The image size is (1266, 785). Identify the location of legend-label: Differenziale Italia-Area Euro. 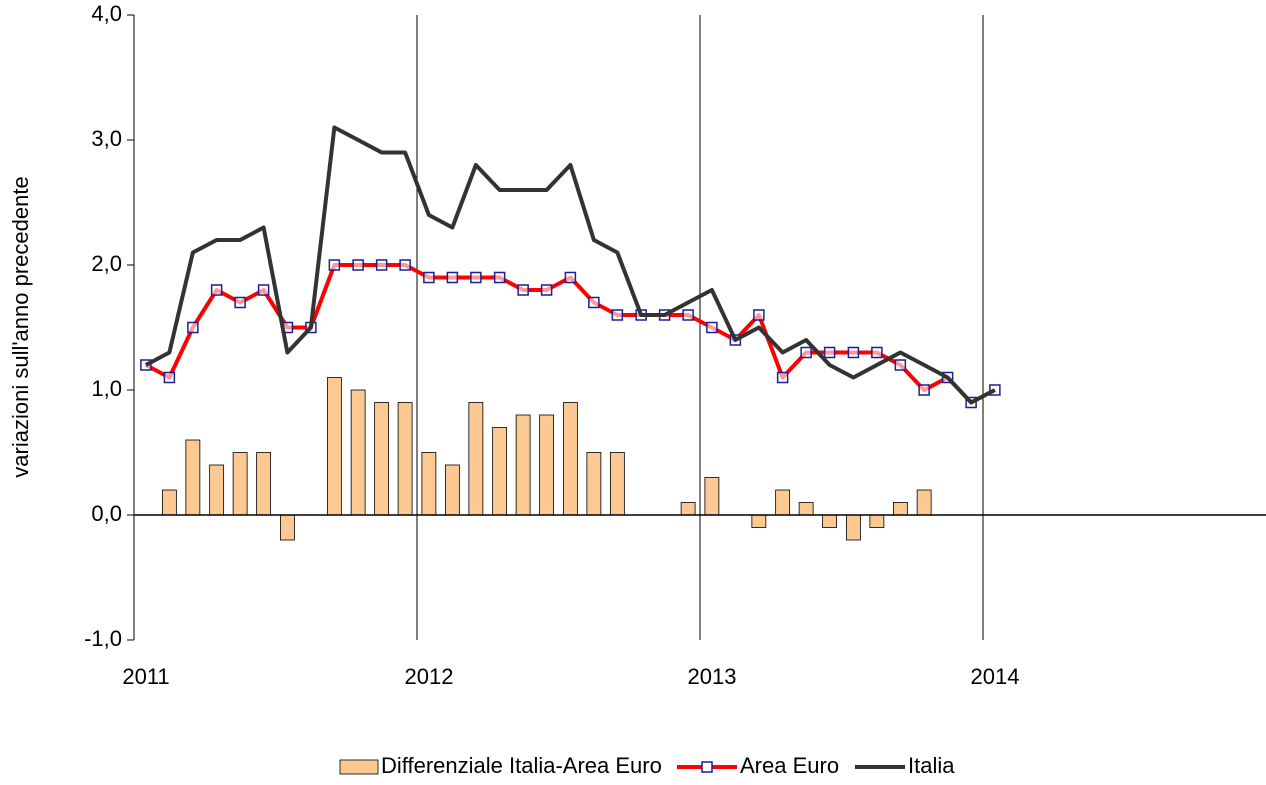
(521, 765).